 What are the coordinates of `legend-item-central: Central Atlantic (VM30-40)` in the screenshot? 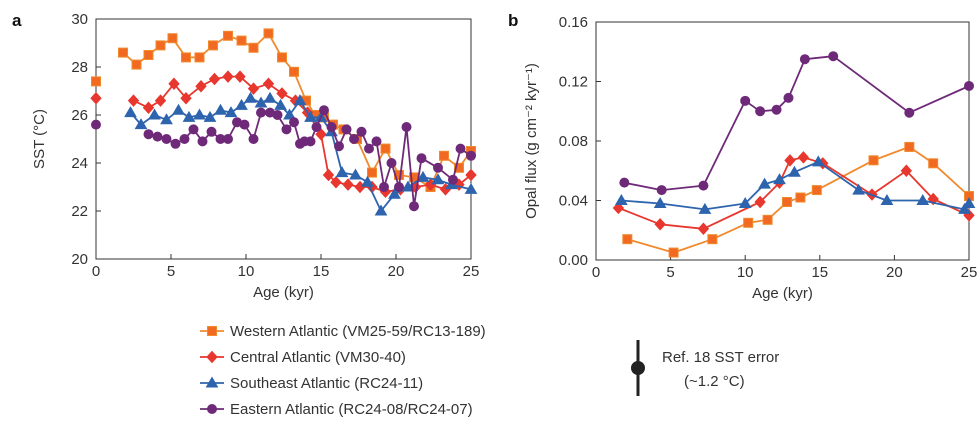 It's located at (303, 357).